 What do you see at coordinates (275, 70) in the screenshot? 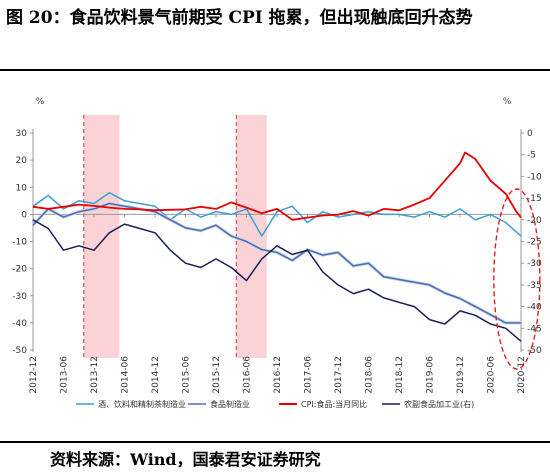
I see `title-rule` at bounding box center [275, 70].